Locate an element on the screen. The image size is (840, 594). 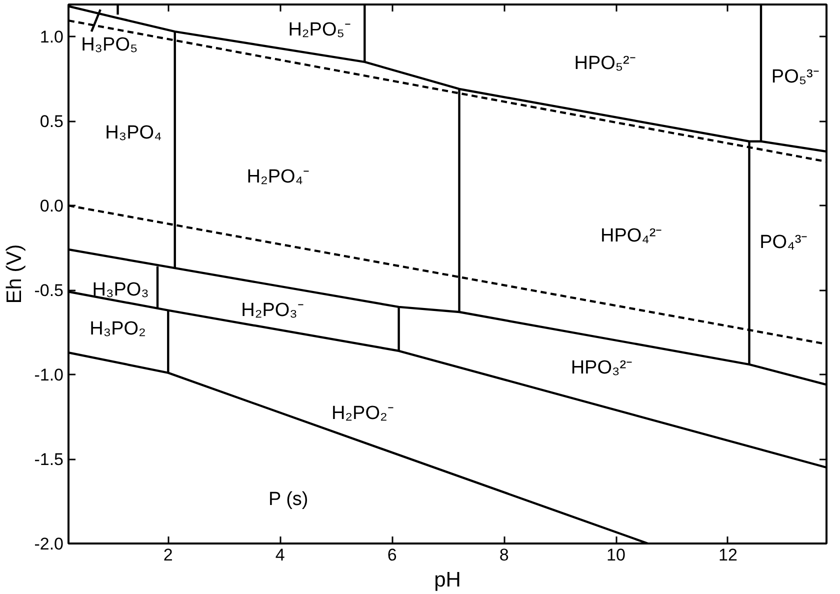
annotation: P (s) is located at coordinates (288, 499).